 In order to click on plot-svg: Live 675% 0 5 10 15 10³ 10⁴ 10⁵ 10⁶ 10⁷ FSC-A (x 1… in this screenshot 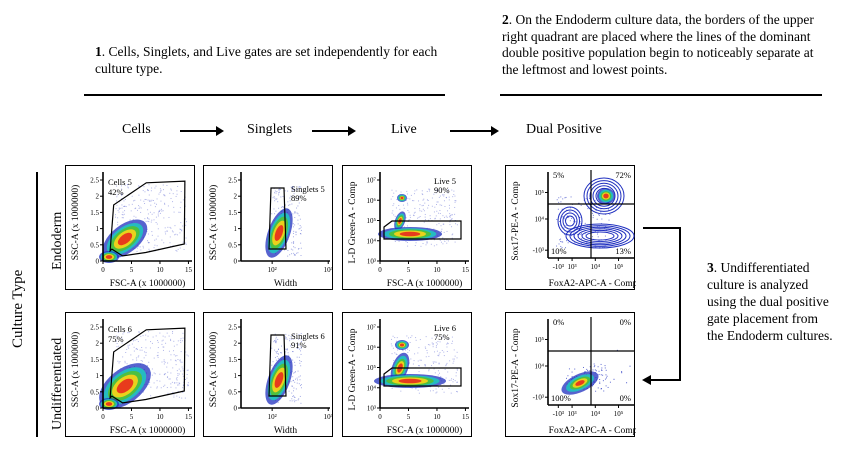, I will do `click(408, 377)`.